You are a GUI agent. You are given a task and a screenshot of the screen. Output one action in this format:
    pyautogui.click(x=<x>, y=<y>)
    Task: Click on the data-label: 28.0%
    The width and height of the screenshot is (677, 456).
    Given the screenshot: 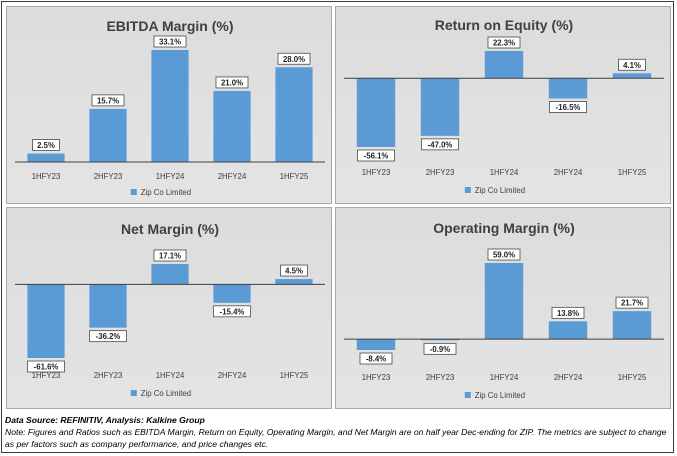 What is the action you would take?
    pyautogui.click(x=294, y=59)
    